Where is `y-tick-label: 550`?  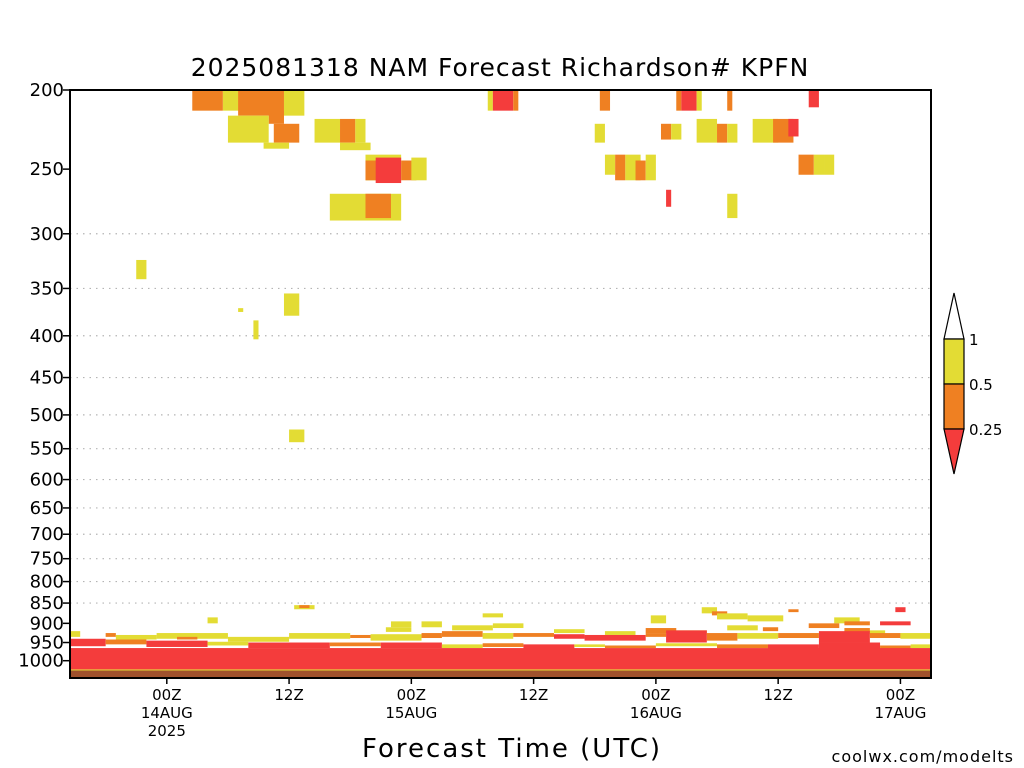 y-tick-label: 550 is located at coordinates (47, 449).